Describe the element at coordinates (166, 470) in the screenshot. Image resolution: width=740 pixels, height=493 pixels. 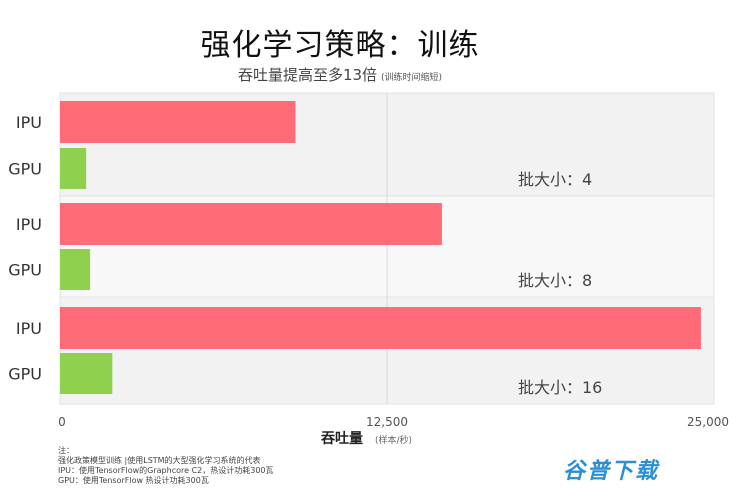
I see `notes-line-2: IPU：使用TensorFlow的Graphcore C2，热设计功耗300瓦` at that location.